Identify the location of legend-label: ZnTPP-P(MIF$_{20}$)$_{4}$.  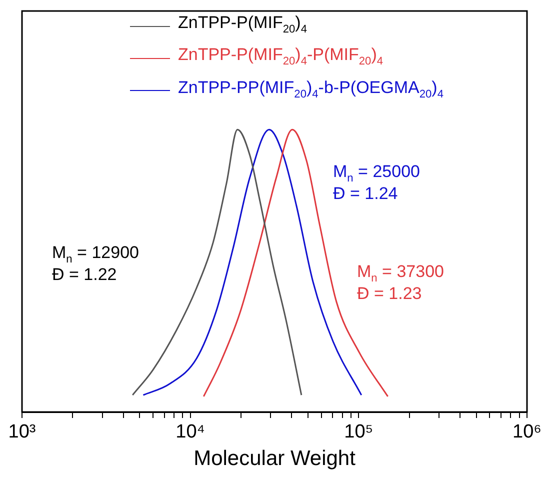
(242, 25).